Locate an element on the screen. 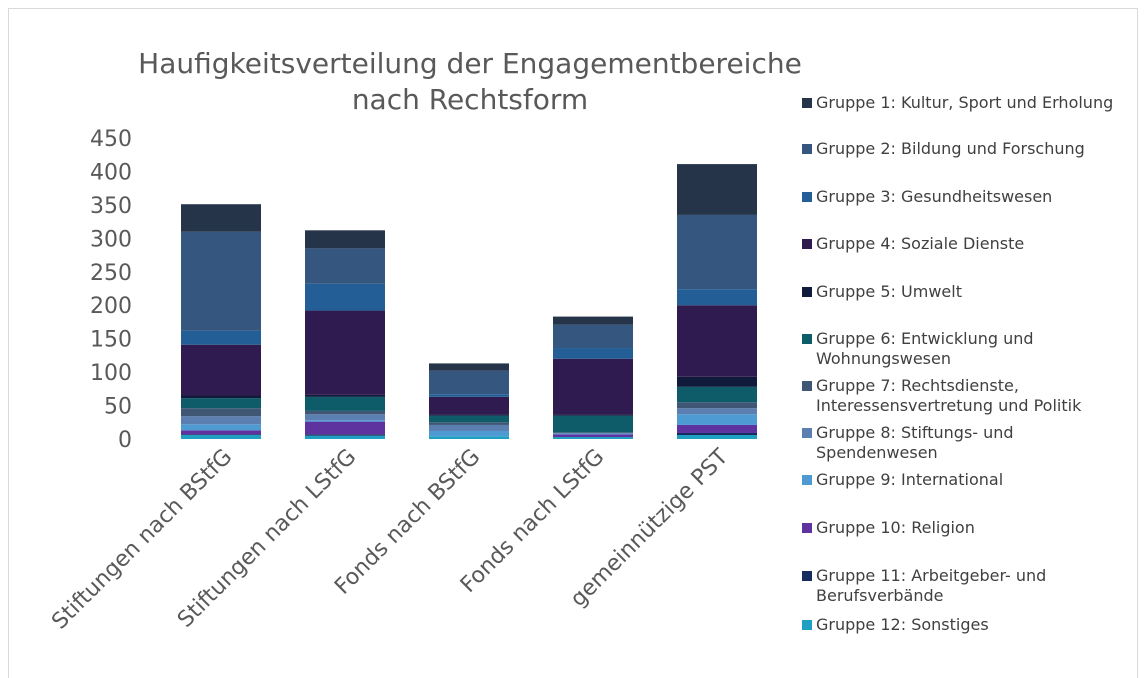  y-tick-label: 300 is located at coordinates (111, 239).